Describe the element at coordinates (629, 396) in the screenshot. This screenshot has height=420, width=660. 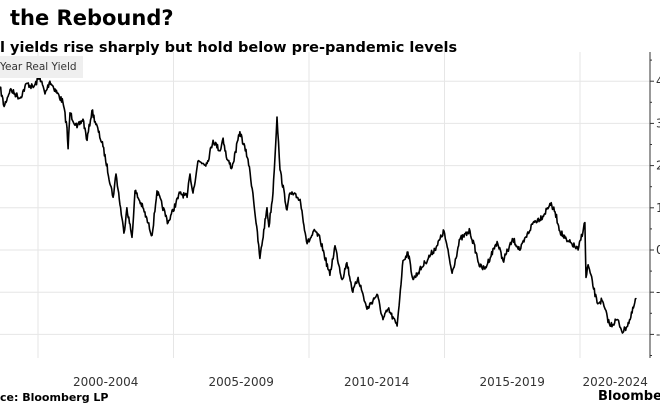
I see `brand-logo: Bloomber` at that location.